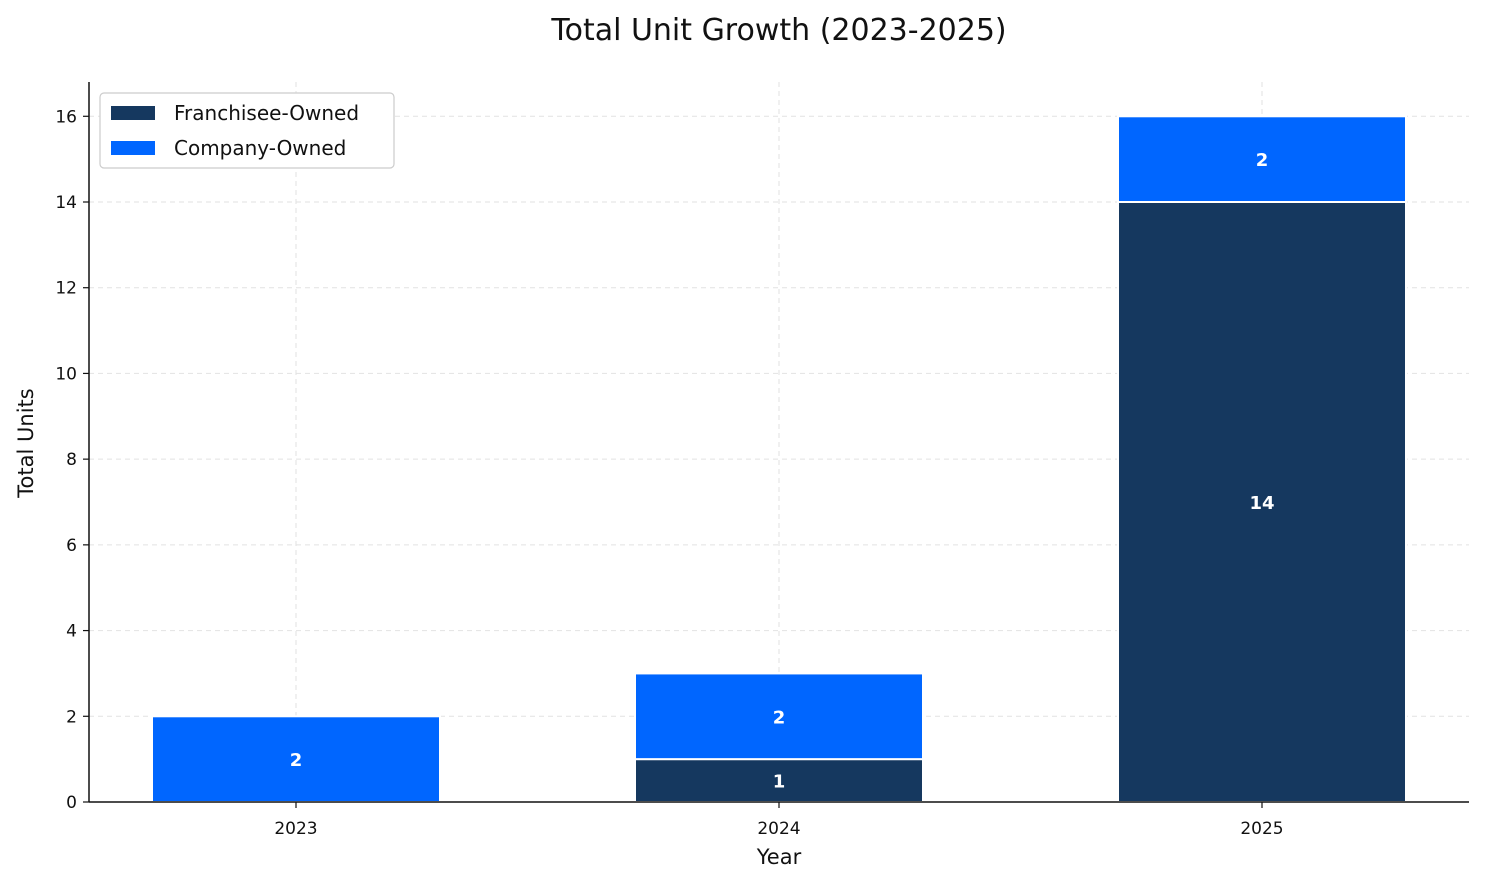  Describe the element at coordinates (71, 546) in the screenshot. I see `y-tick-label-6: 6` at that location.